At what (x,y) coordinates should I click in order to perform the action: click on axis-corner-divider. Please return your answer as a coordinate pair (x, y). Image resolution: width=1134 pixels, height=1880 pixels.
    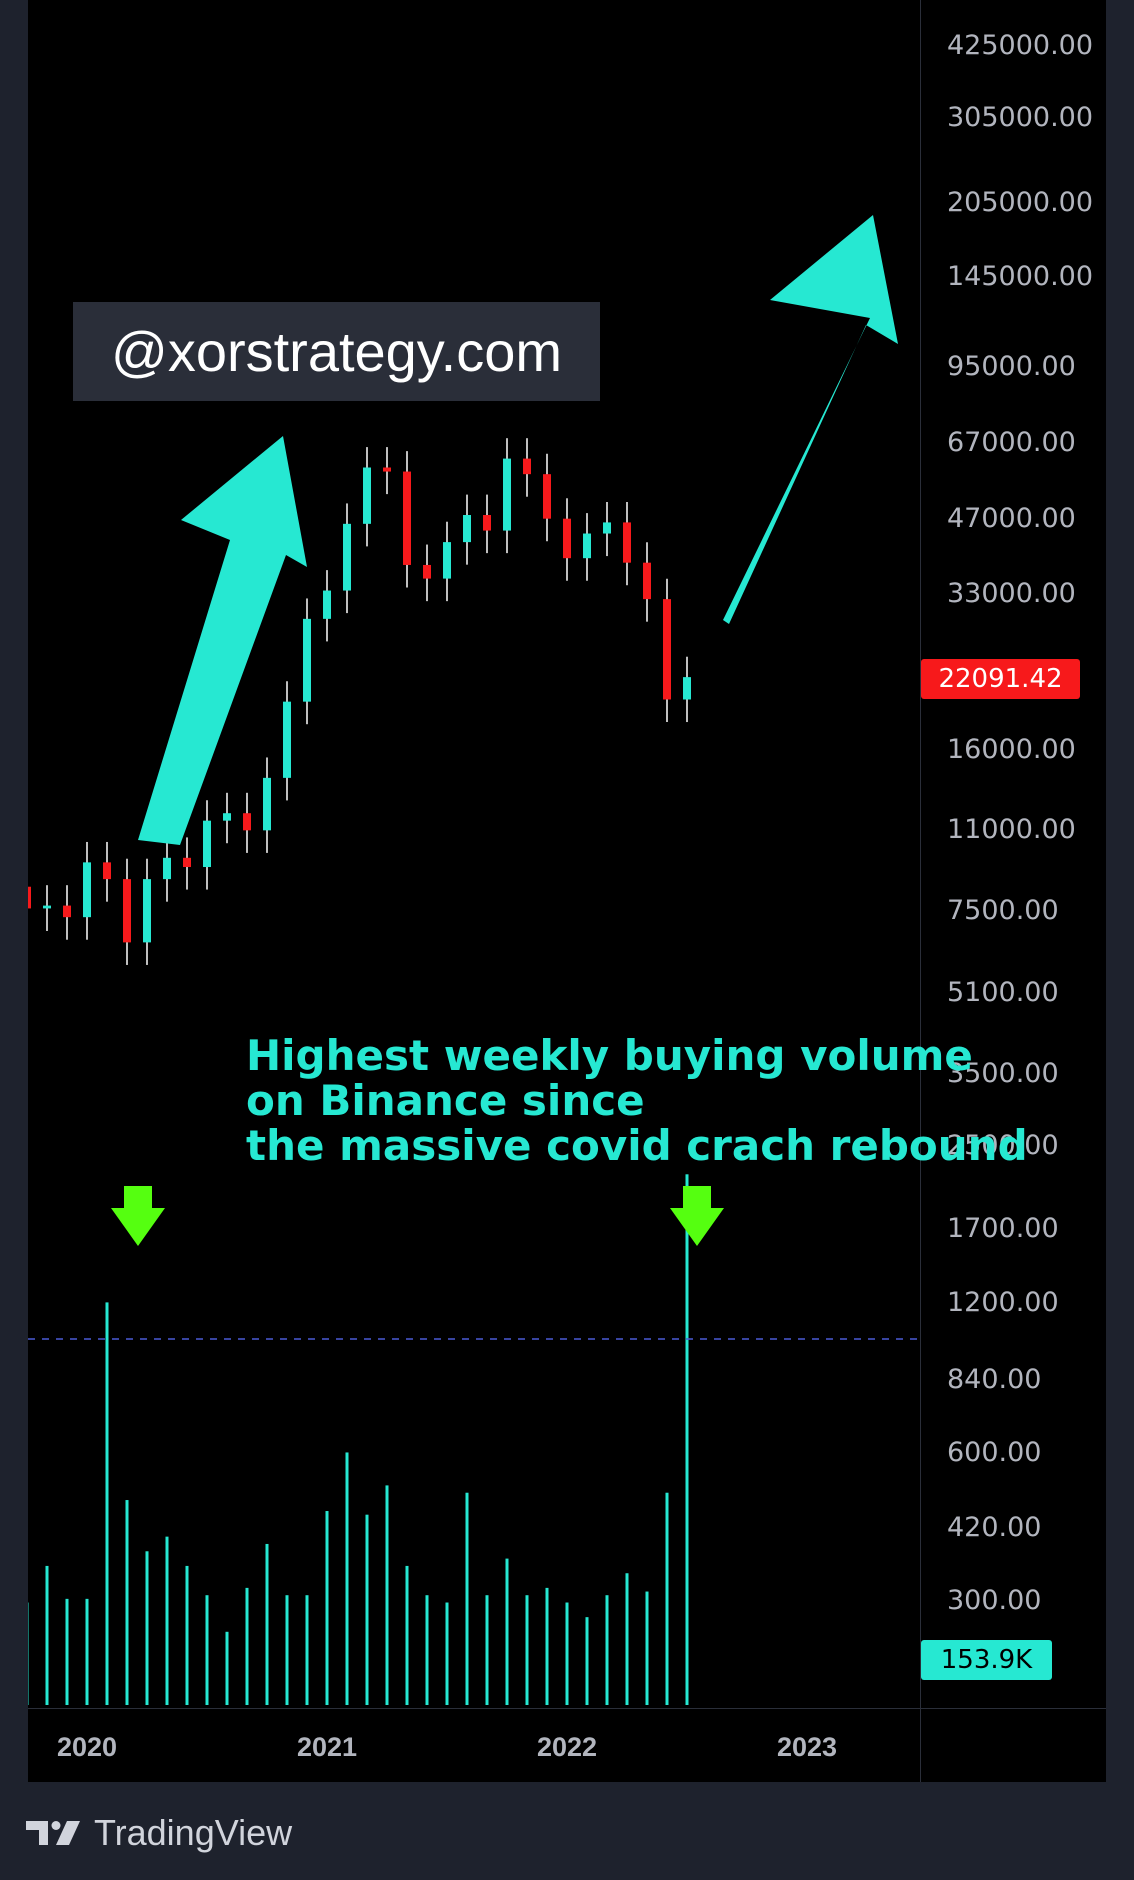
    Looking at the image, I should click on (920, 1745).